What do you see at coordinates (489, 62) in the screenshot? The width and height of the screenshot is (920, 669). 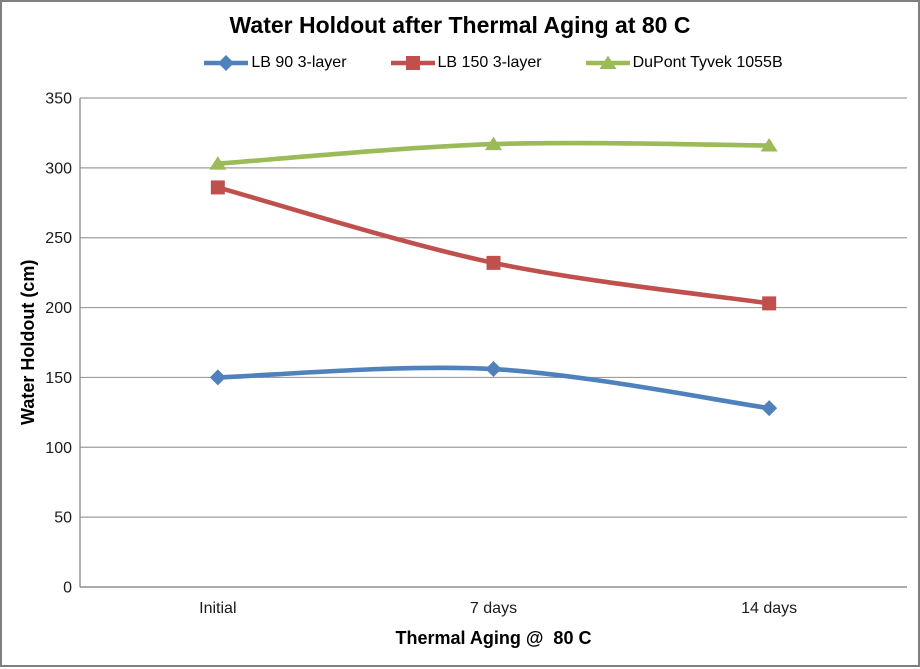 I see `legend-item-label: LB 150 3-layer` at bounding box center [489, 62].